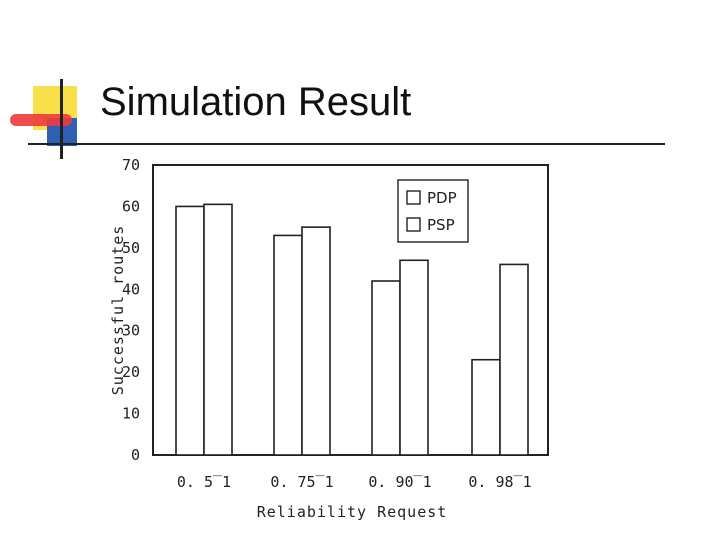 Image resolution: width=720 pixels, height=540 pixels. Describe the element at coordinates (301, 482) in the screenshot. I see `x-tick-label: 0. 75‾1` at that location.